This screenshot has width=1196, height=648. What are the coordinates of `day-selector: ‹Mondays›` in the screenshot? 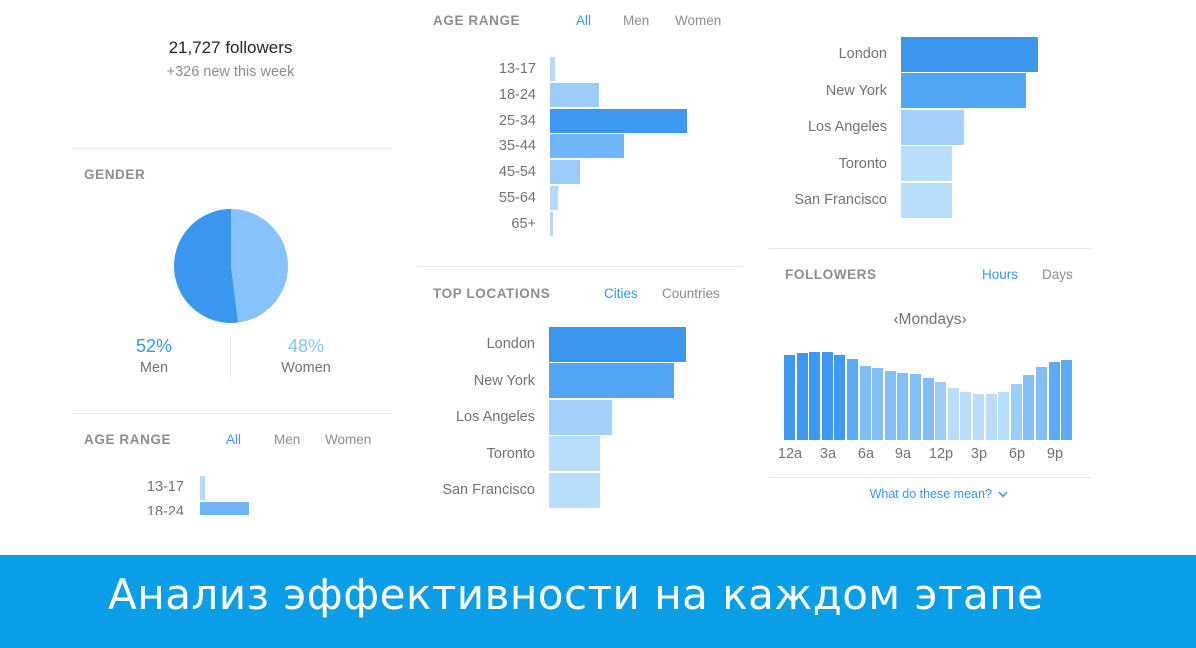 It's located at (930, 320).